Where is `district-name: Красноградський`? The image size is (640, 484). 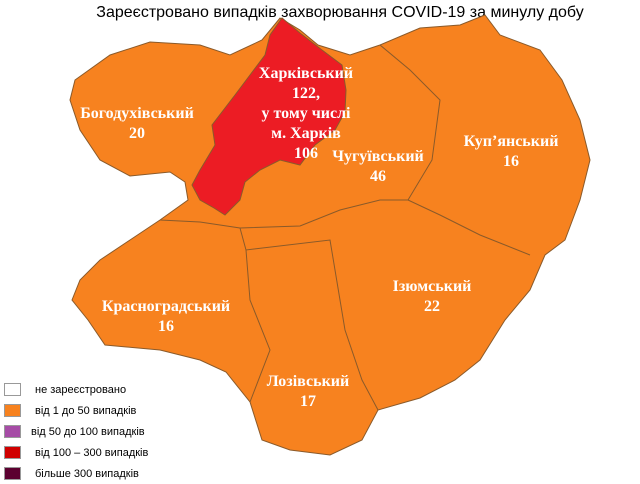
district-name: Красноградський is located at coordinates (166, 306).